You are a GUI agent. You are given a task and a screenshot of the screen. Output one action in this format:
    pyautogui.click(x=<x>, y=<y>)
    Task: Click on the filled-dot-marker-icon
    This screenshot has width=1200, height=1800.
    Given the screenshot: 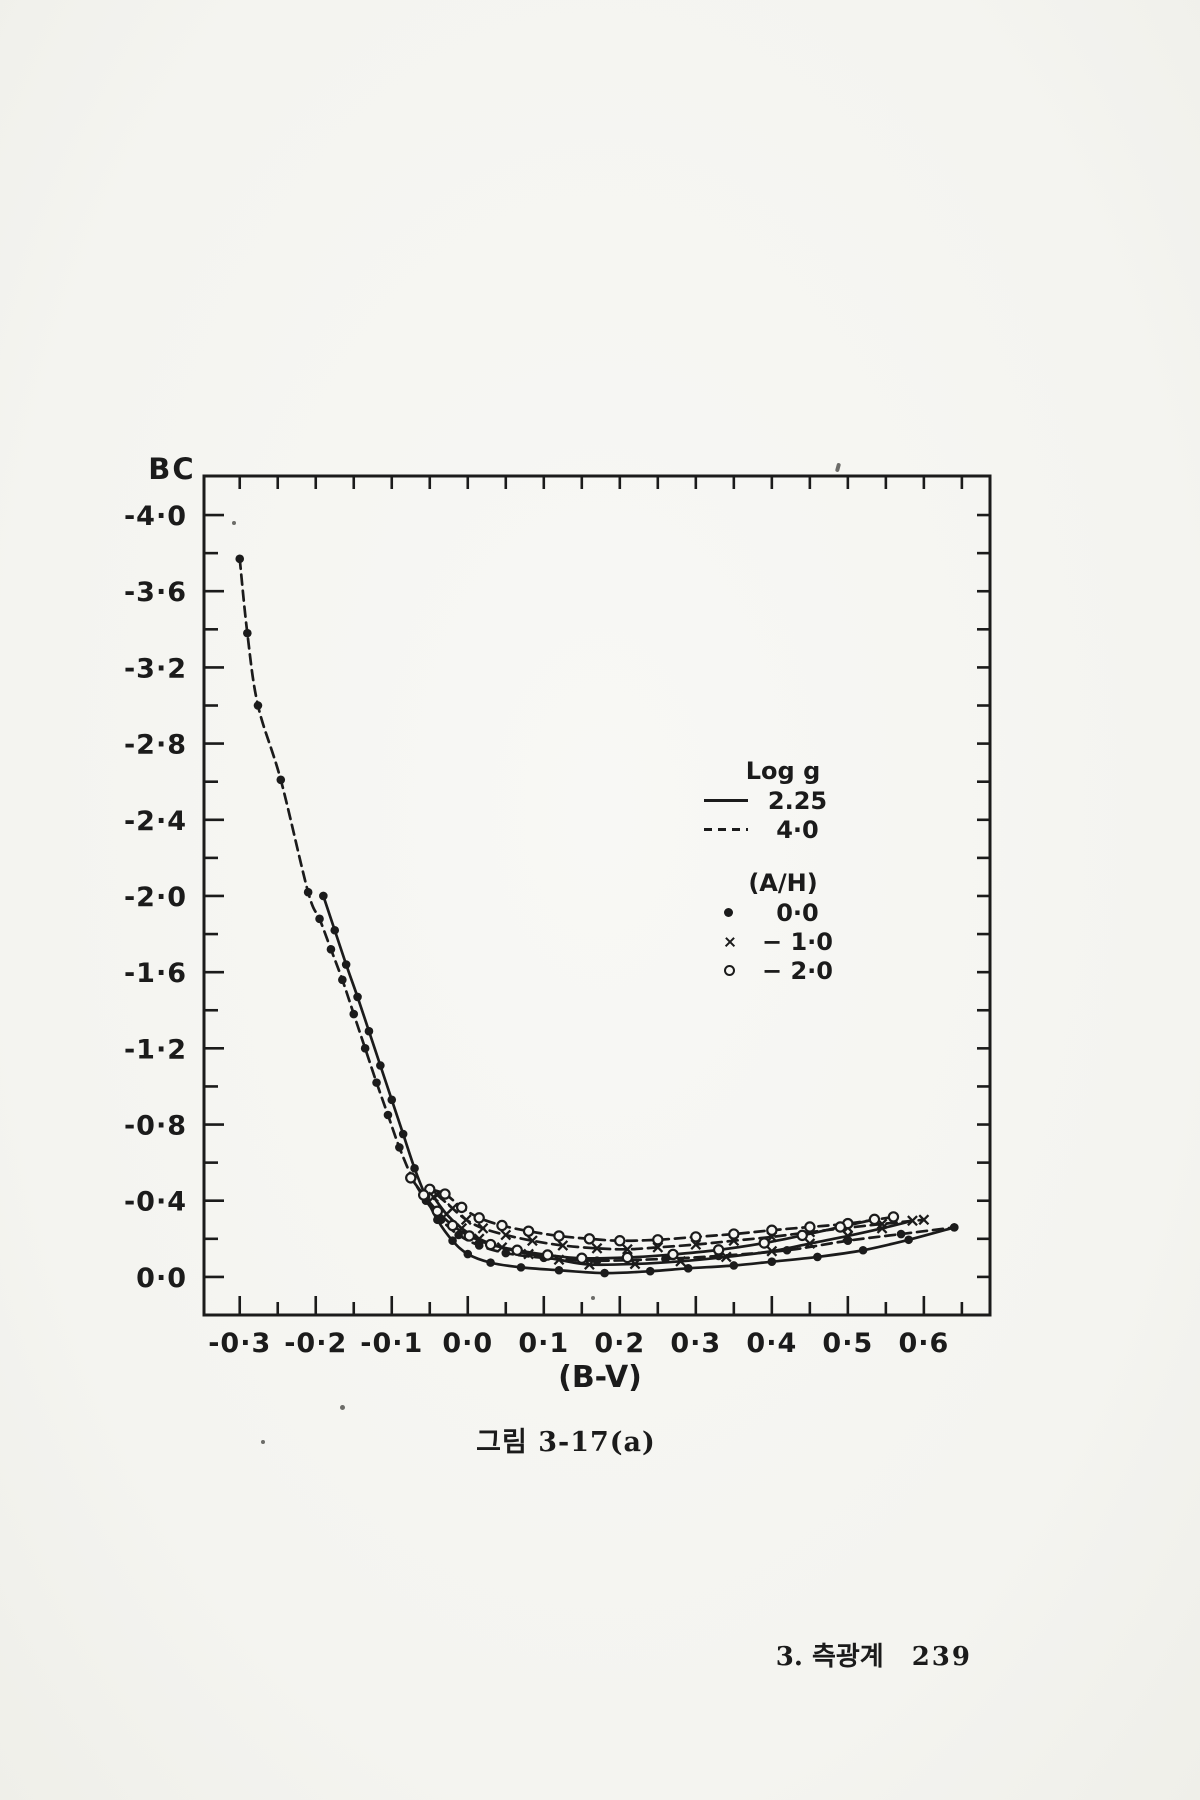 What is the action you would take?
    pyautogui.click(x=728, y=912)
    